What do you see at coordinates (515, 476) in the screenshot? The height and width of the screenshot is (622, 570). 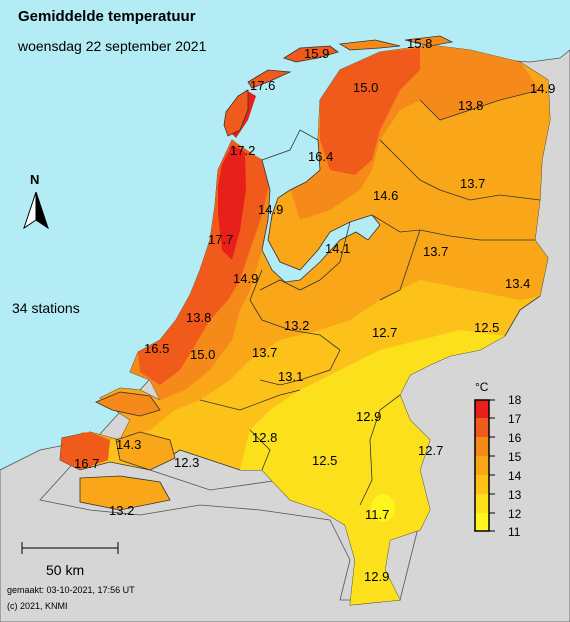 I see `legend-tick: 14` at bounding box center [515, 476].